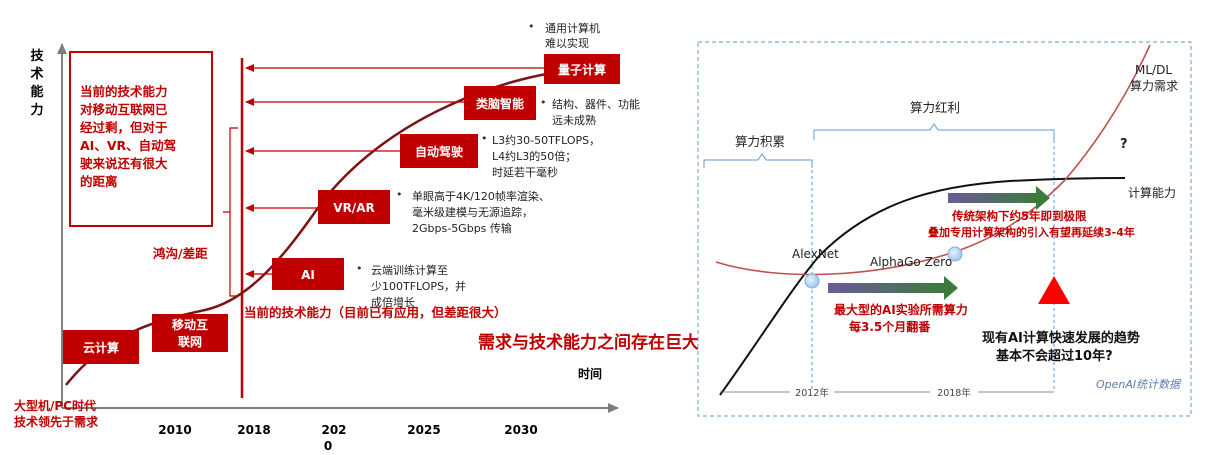  I want to click on x-axis-label: 时间, so click(590, 373).